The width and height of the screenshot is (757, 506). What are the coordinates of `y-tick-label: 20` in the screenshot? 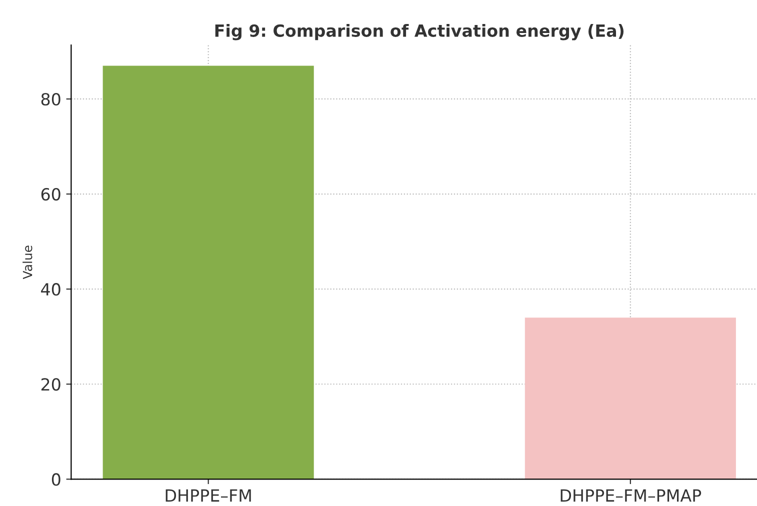 It's located at (50, 384).